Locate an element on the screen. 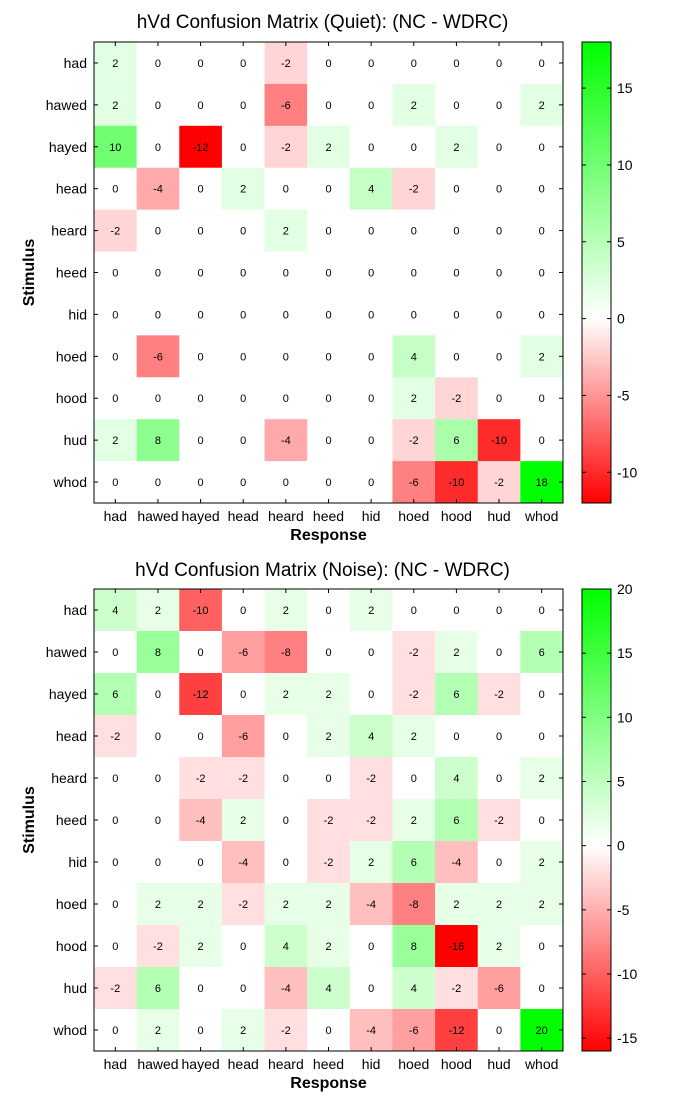  cell-value-label: -6 is located at coordinates (243, 737).